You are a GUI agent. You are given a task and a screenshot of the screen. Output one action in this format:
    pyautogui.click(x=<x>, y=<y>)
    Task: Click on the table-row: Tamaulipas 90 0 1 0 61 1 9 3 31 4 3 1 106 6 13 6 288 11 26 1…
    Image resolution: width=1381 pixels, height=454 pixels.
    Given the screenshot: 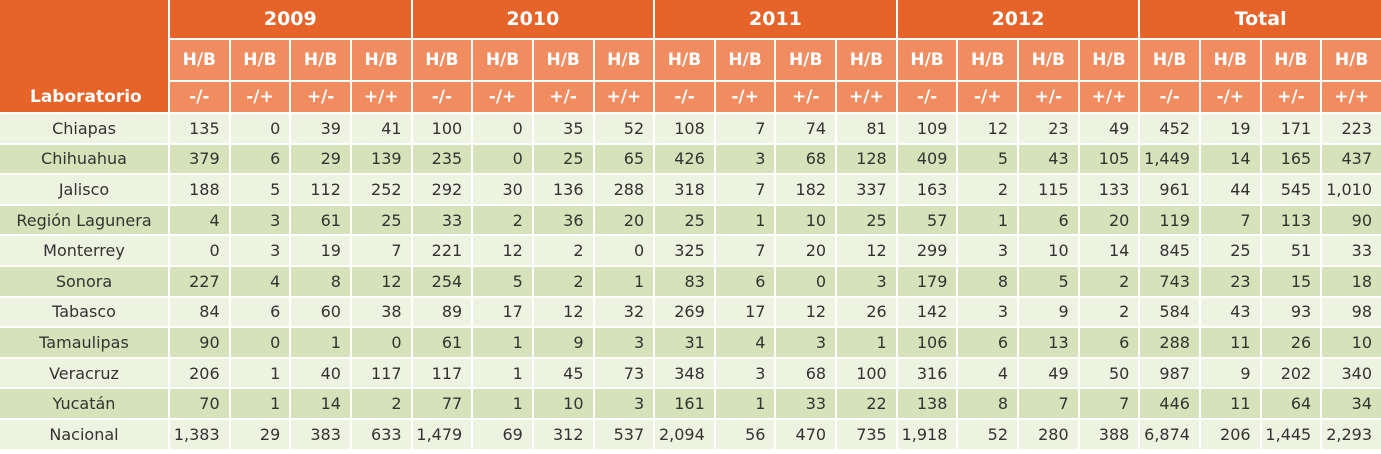 What is the action you would take?
    pyautogui.click(x=690, y=341)
    